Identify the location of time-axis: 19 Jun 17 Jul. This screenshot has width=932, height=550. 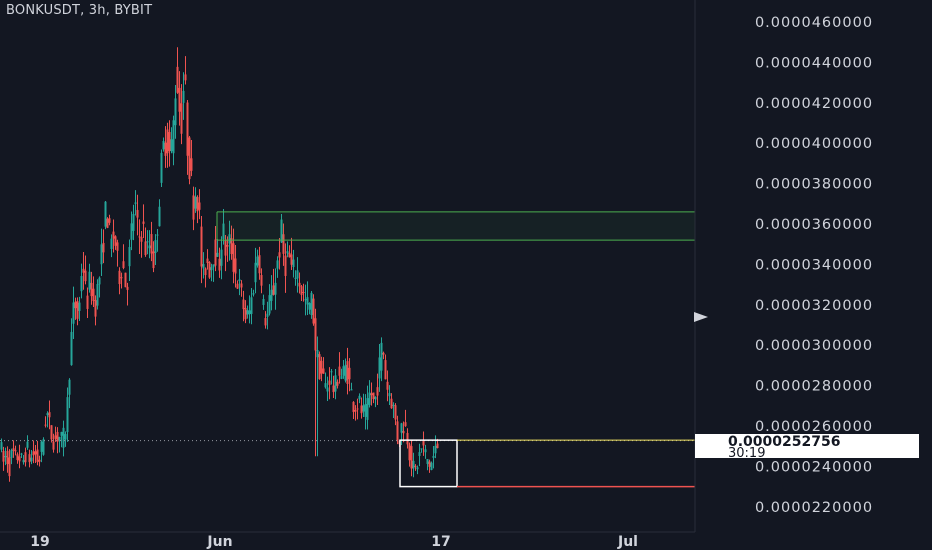
(334, 542).